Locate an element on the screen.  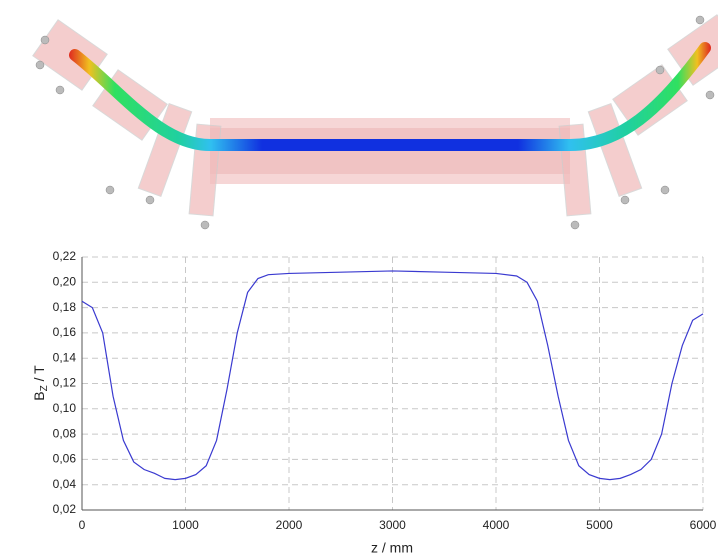
x-tick-label: 6000 is located at coordinates (703, 525).